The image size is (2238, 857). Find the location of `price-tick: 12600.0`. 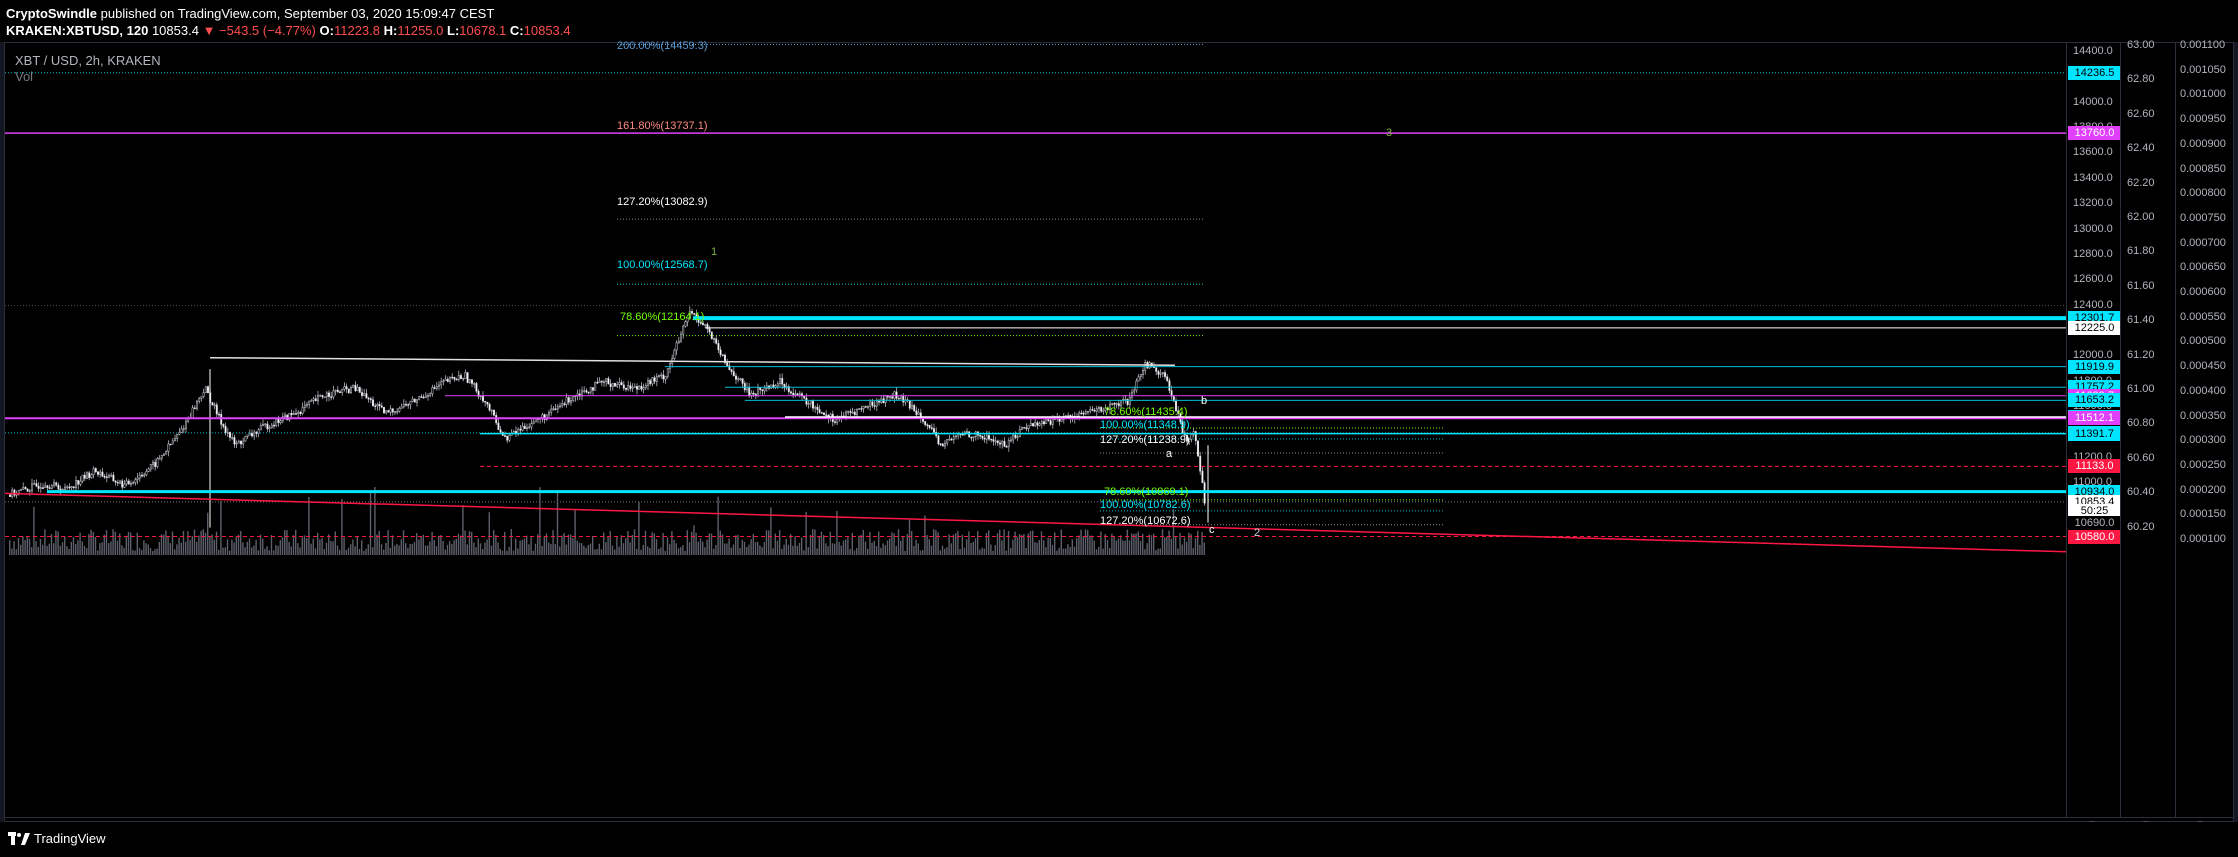

price-tick: 12600.0 is located at coordinates (2093, 279).